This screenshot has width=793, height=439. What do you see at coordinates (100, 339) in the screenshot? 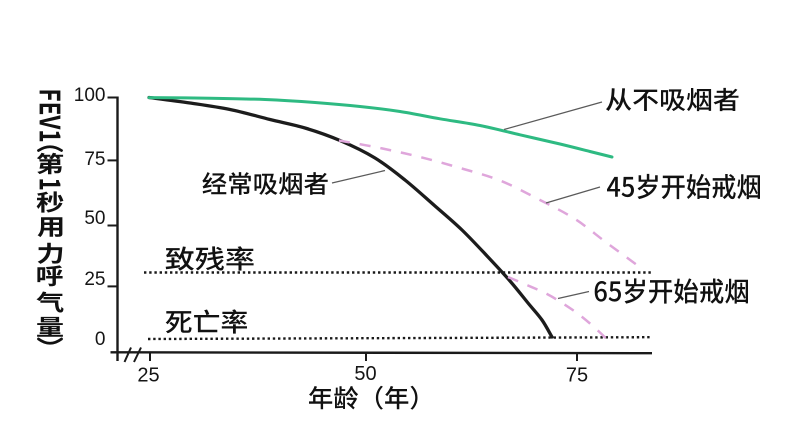
I see `svg-text: 0` at bounding box center [100, 339].